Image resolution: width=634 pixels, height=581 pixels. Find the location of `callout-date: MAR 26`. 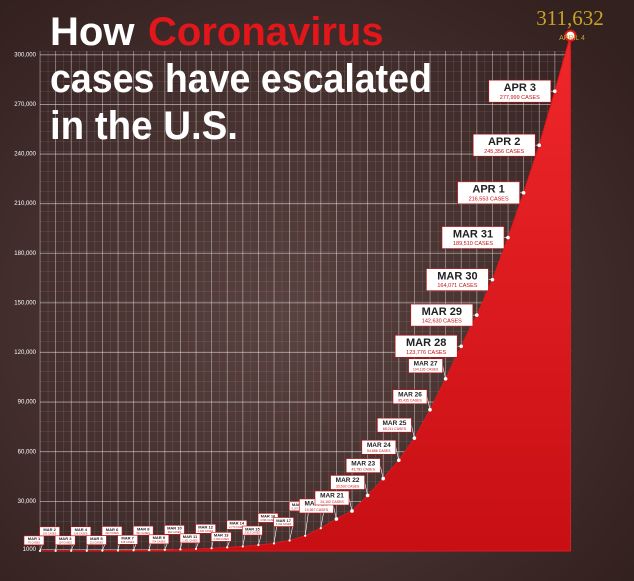

callout-date: MAR 26 is located at coordinates (410, 394).